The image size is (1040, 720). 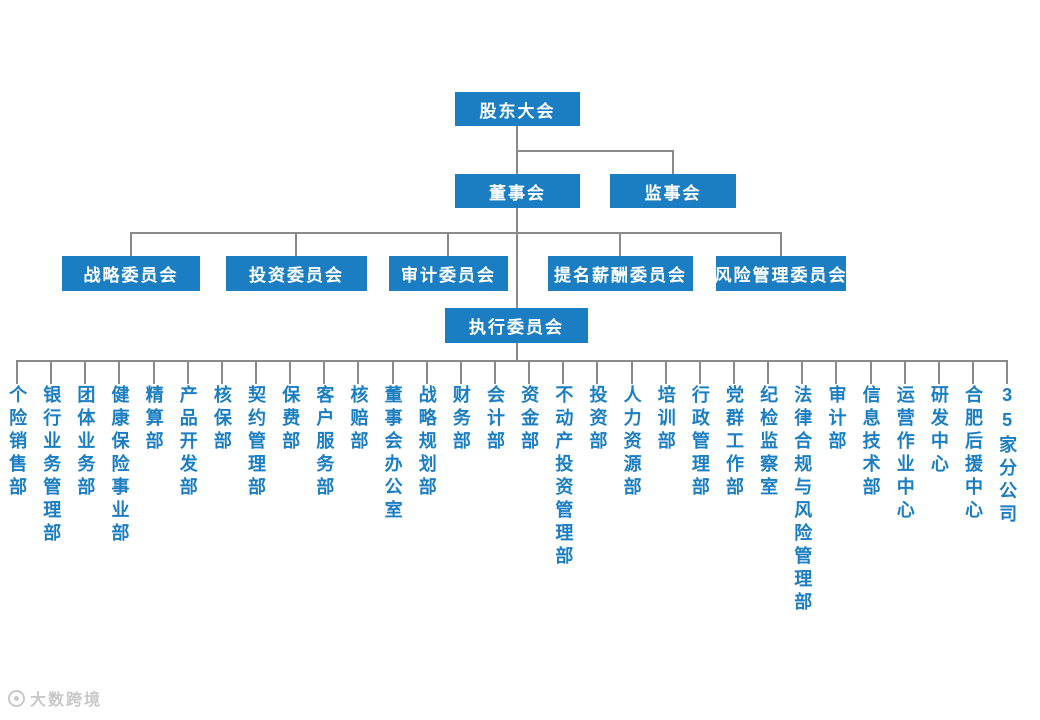 I want to click on department-node: 合肥后援中心, so click(x=973, y=487).